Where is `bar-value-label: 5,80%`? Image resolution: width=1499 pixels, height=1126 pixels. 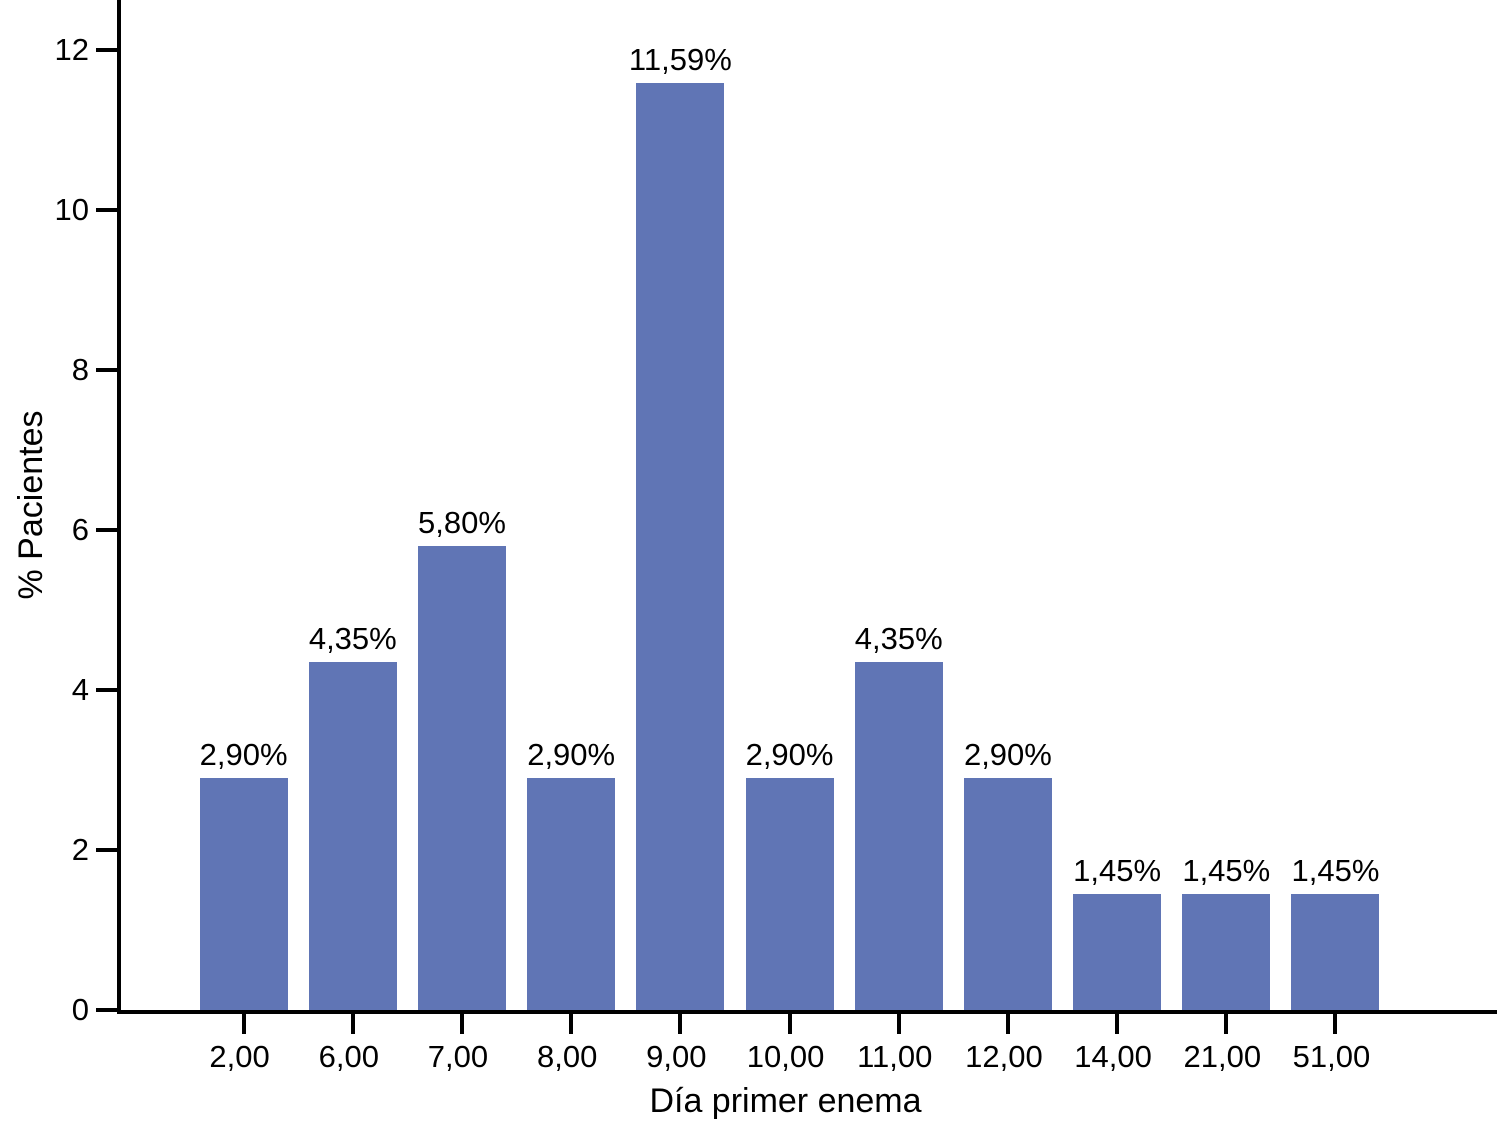 bar-value-label: 5,80% is located at coordinates (462, 522).